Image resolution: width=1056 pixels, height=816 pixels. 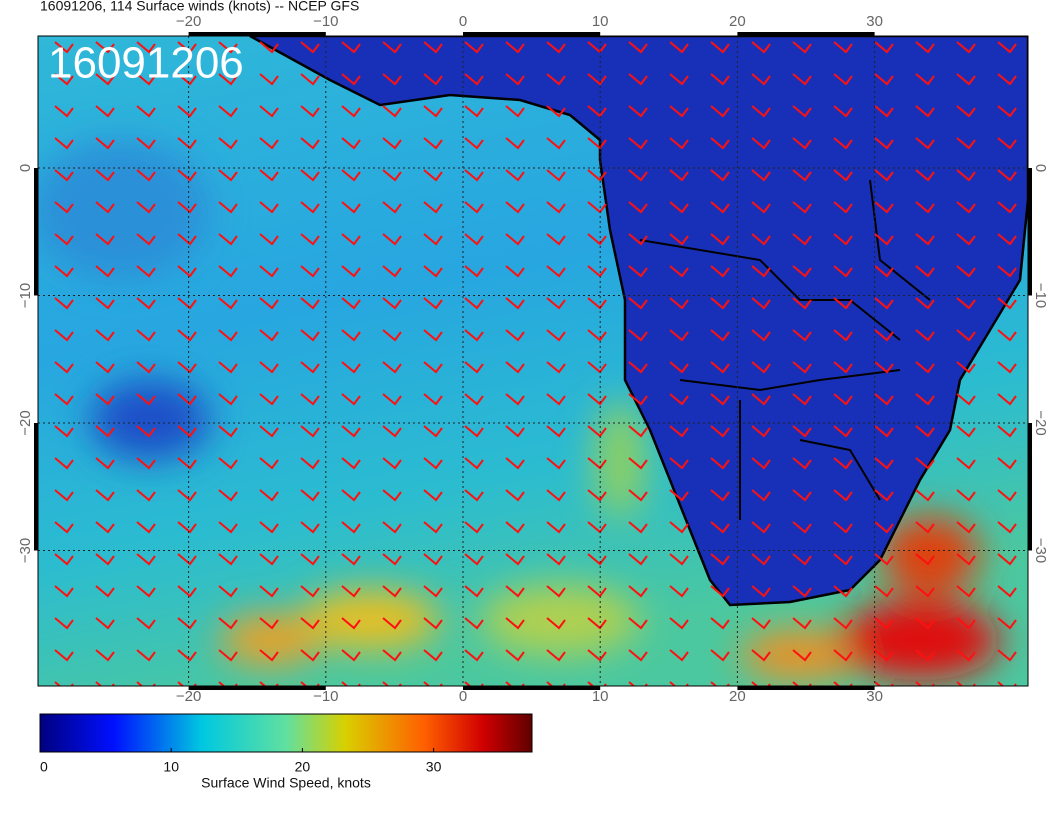 I want to click on lat-label-right: −20, so click(x=1040, y=422).